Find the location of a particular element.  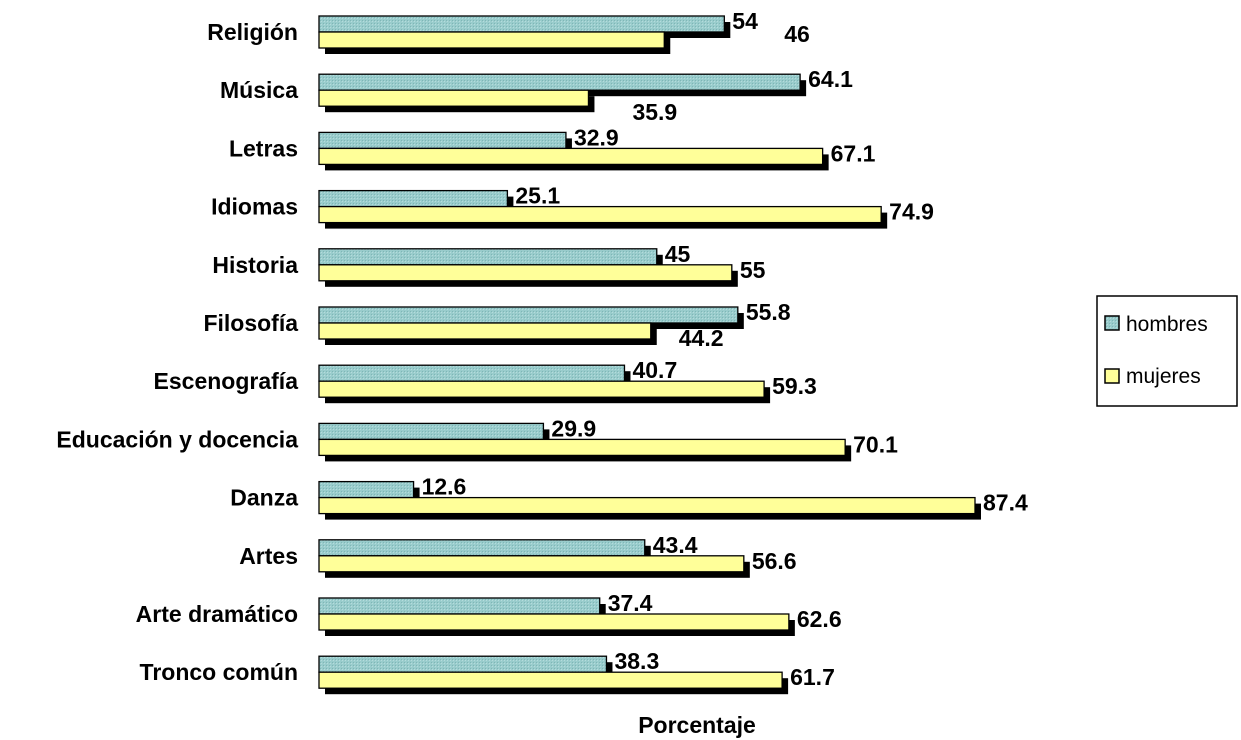

value-label-hombres-letras: 32.9 is located at coordinates (596, 137).